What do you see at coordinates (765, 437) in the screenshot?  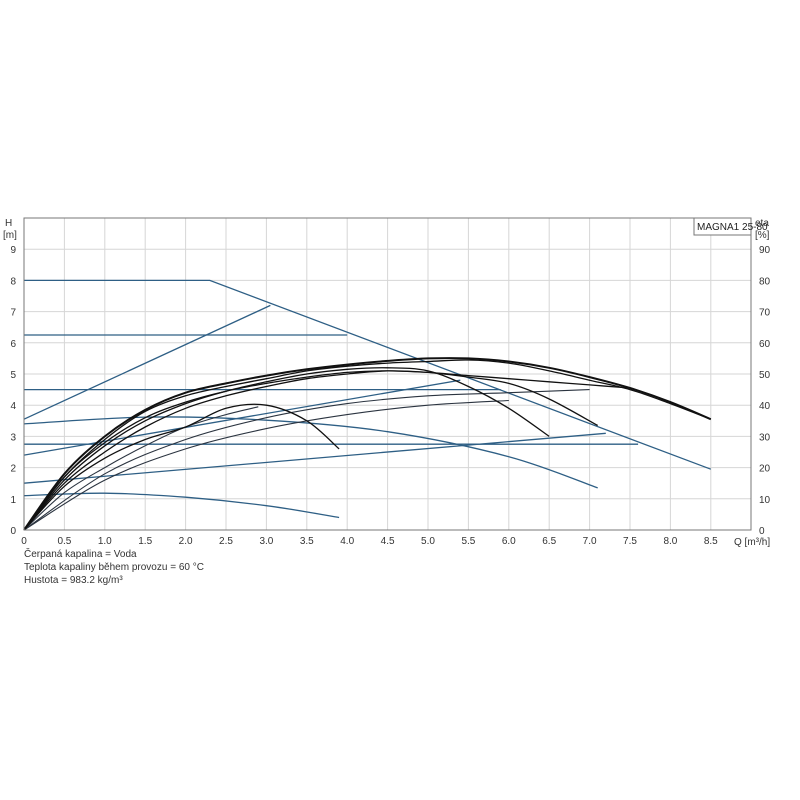 I see `y-right-tick-label: 30` at bounding box center [765, 437].